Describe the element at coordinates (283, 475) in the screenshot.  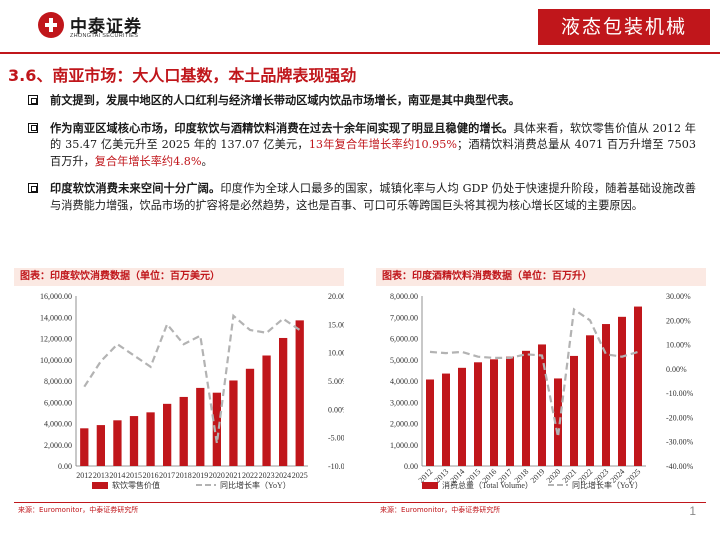
I see `category-label: 2024` at that location.